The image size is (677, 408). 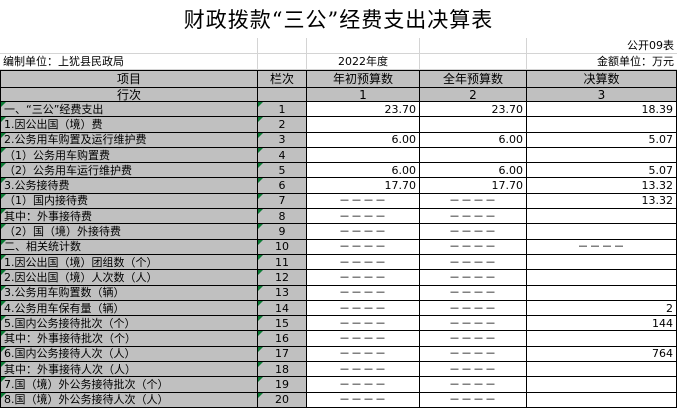 I want to click on table-row: 其中：外事接待费 8 －－－－ －－－－, so click(x=338, y=217).